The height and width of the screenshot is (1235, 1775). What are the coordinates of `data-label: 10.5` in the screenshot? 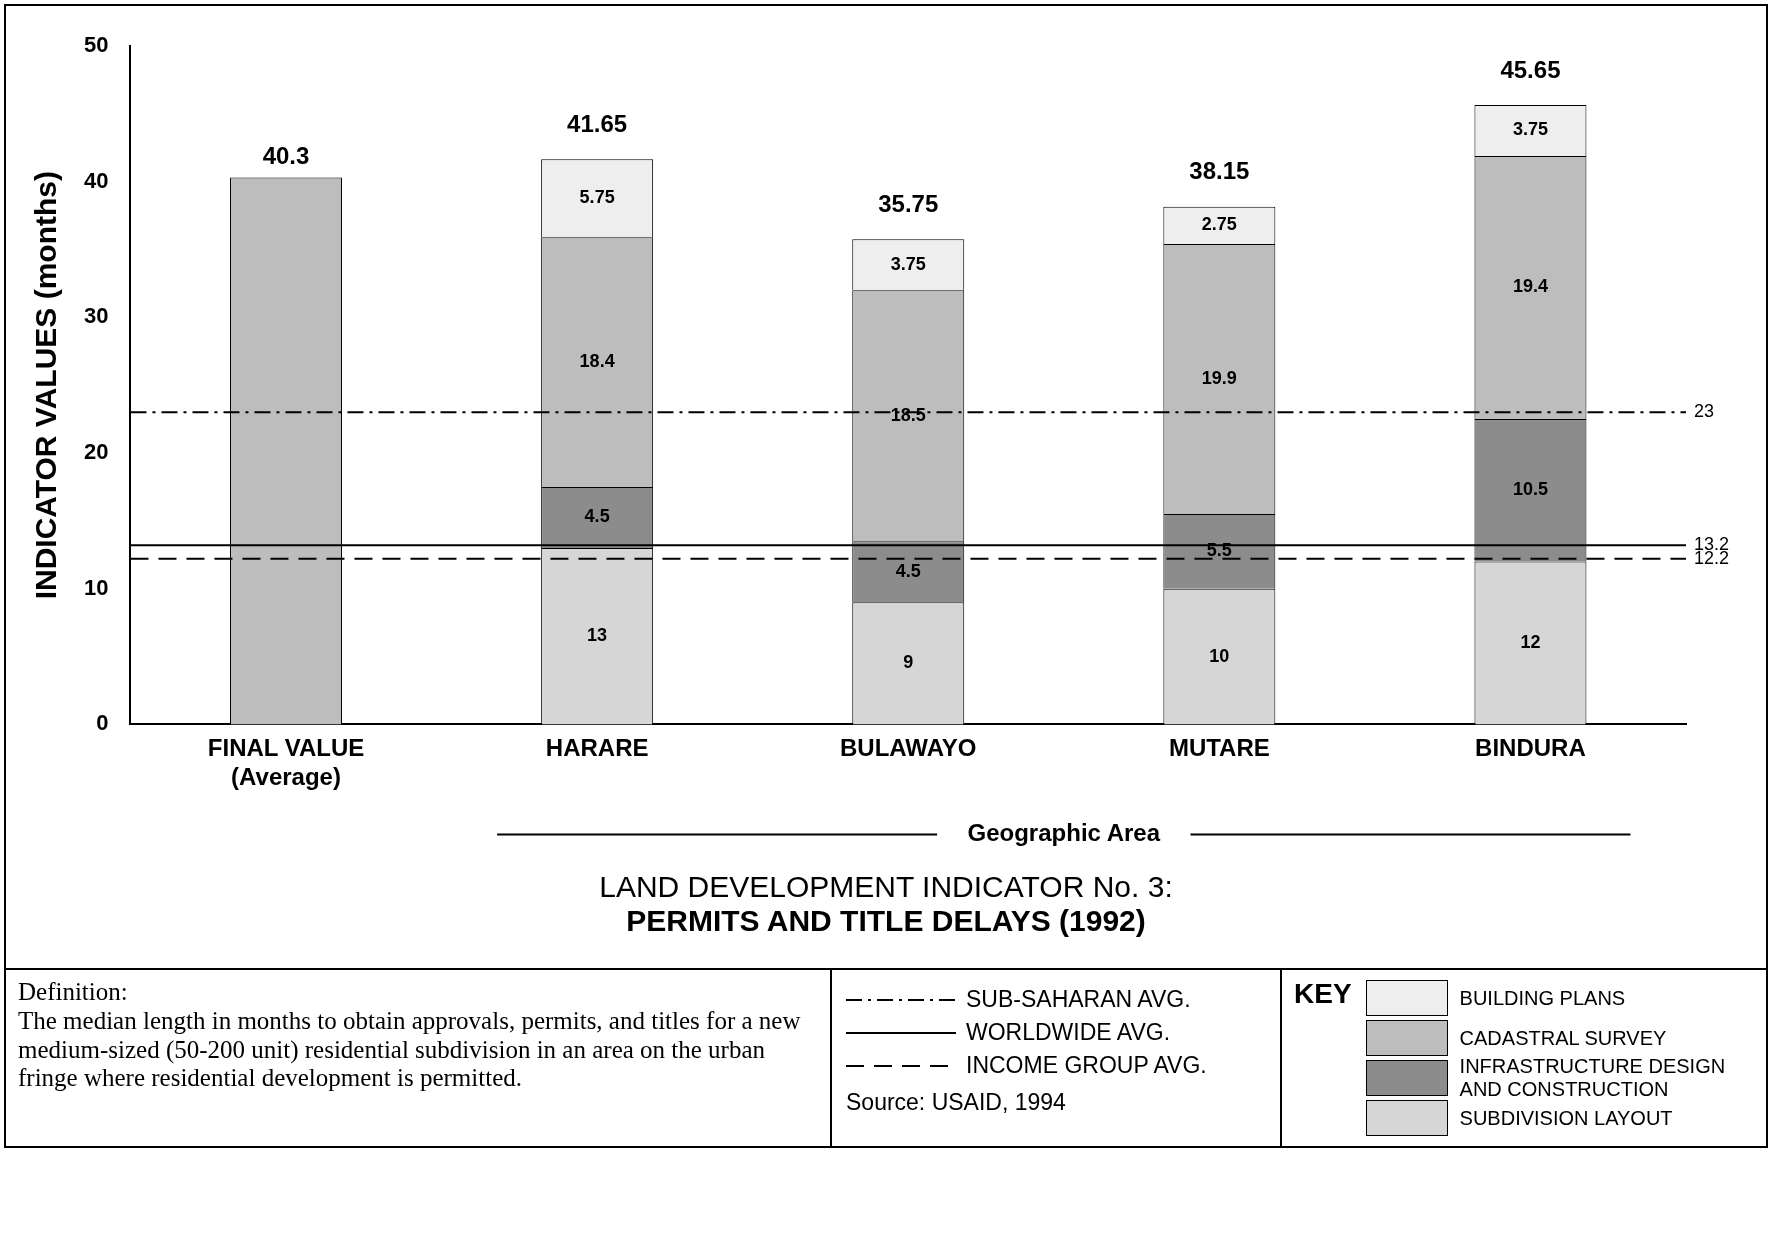 It's located at (1530, 489).